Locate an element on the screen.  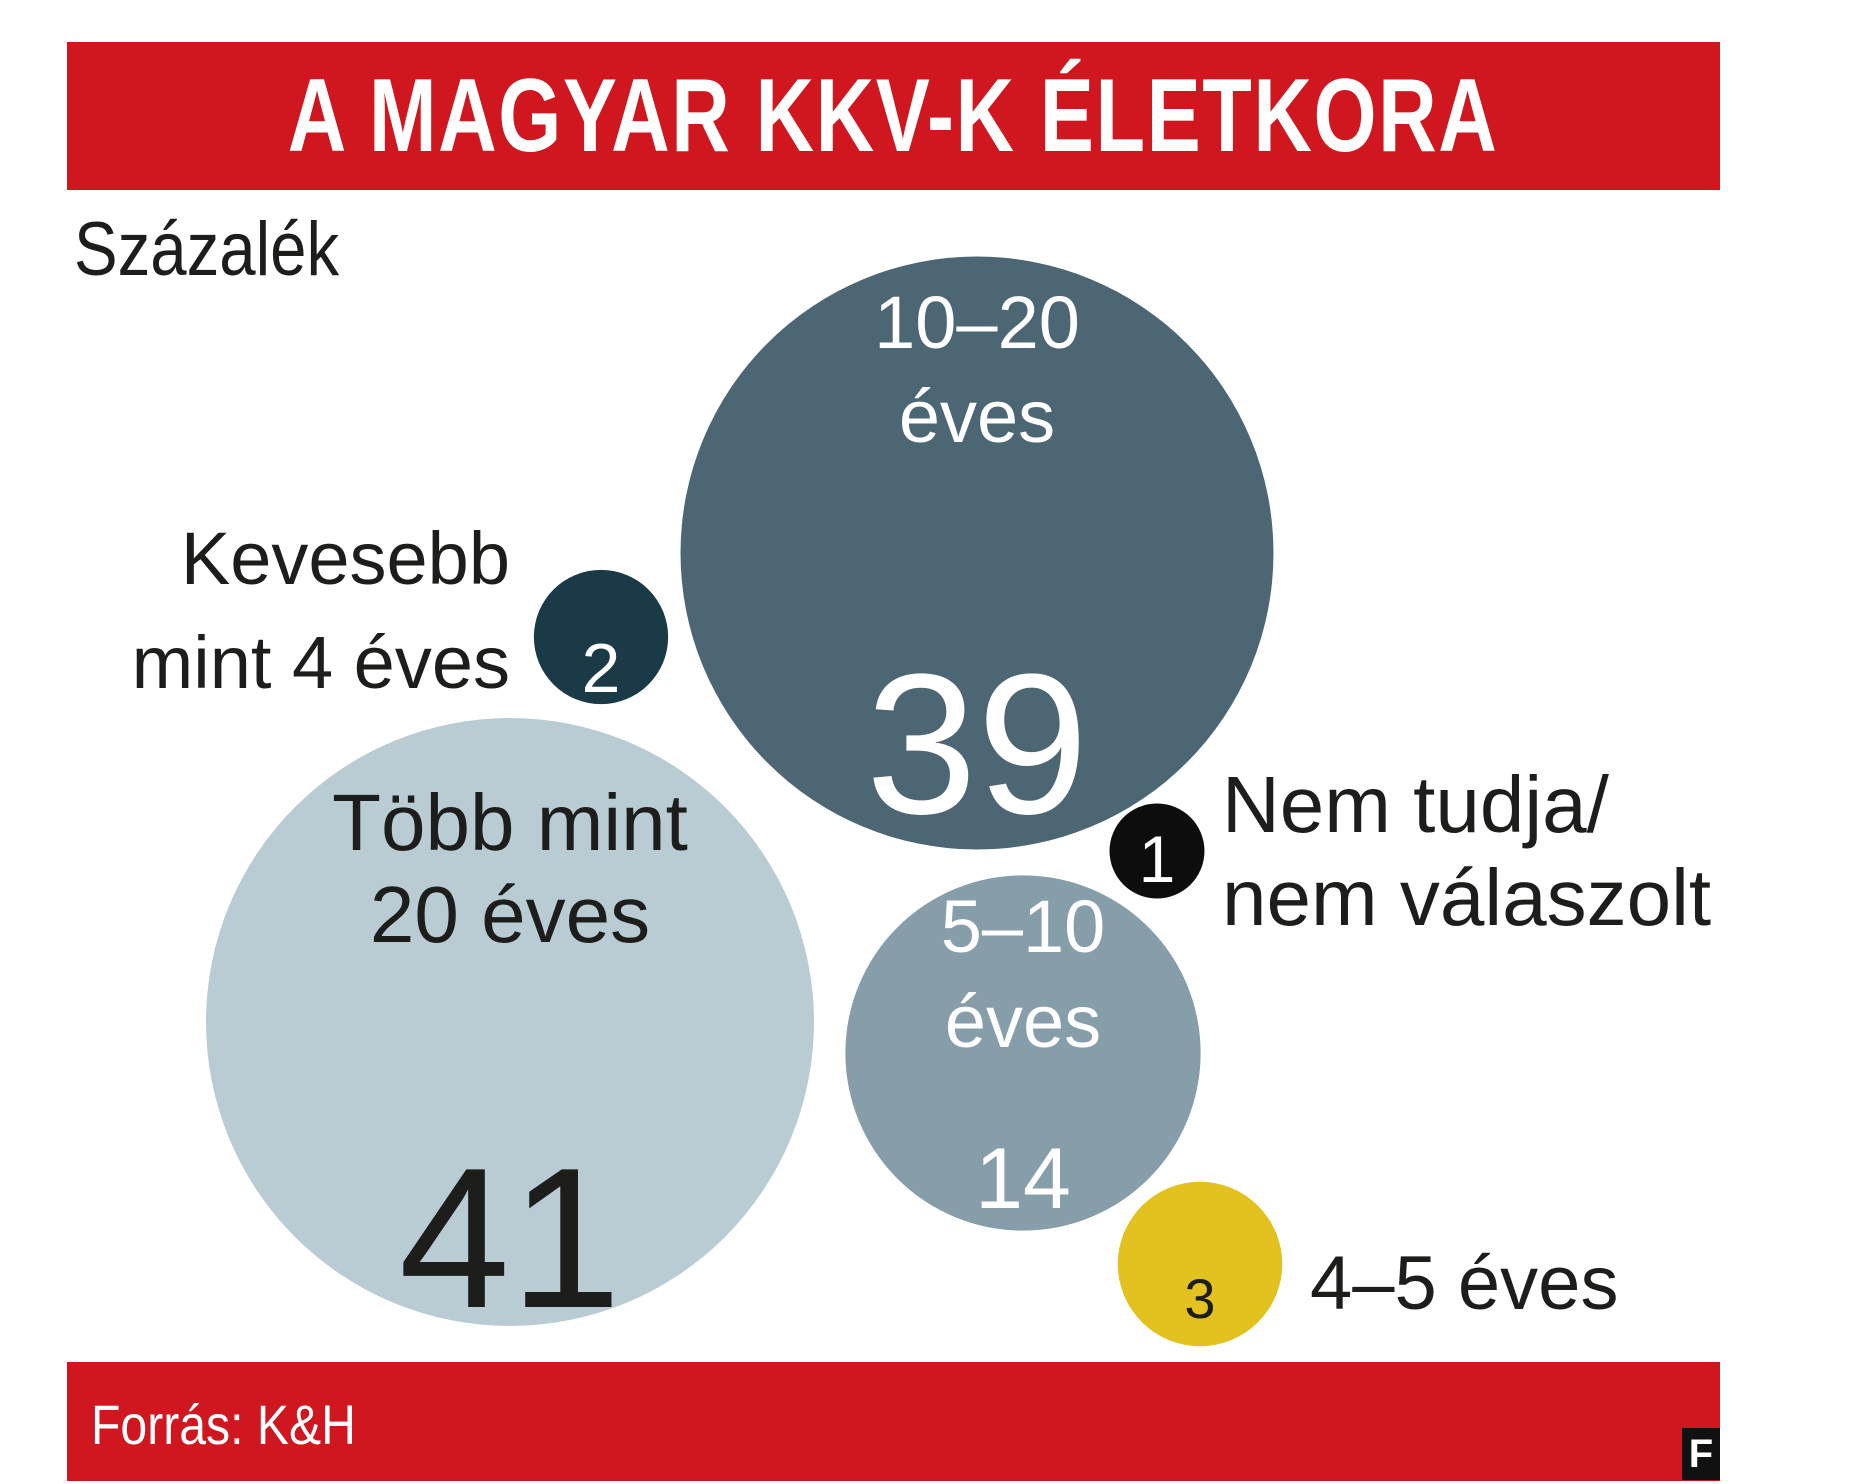
bubble-label-nem-tudja-nem-valaszolt-line-2: nem válaszolt is located at coordinates (1466, 897).